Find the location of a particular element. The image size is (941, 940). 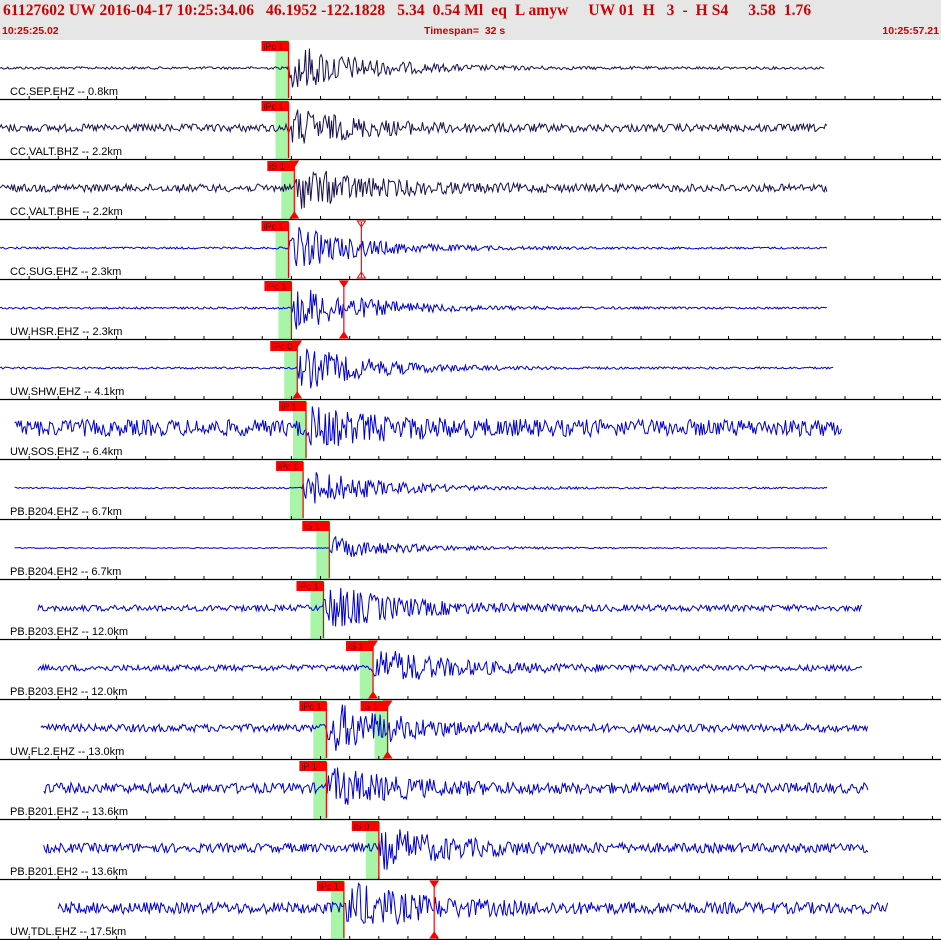

trace-row: iPc 1 UW.TDL.EHZ -- 17.5km is located at coordinates (470, 910).